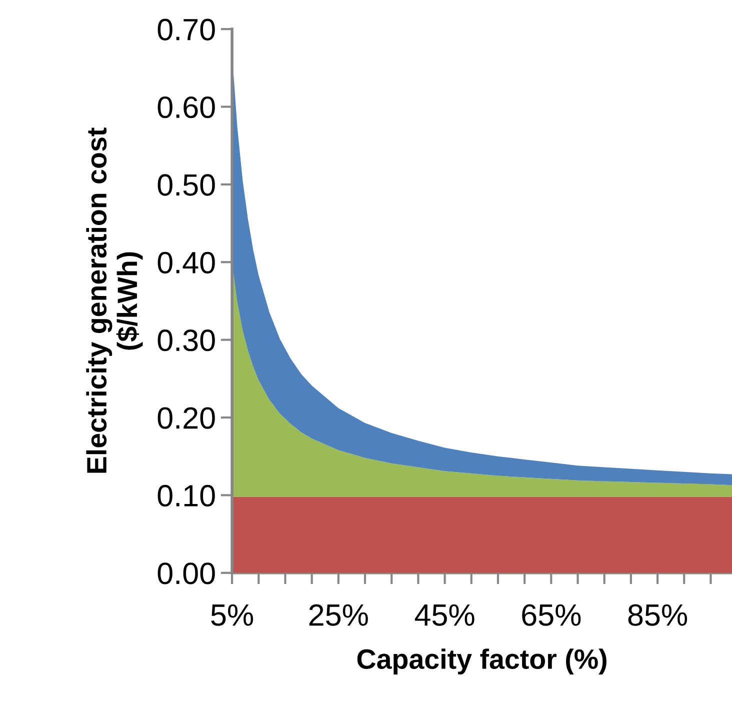  Describe the element at coordinates (444, 615) in the screenshot. I see `x-tick-label: 45%` at that location.